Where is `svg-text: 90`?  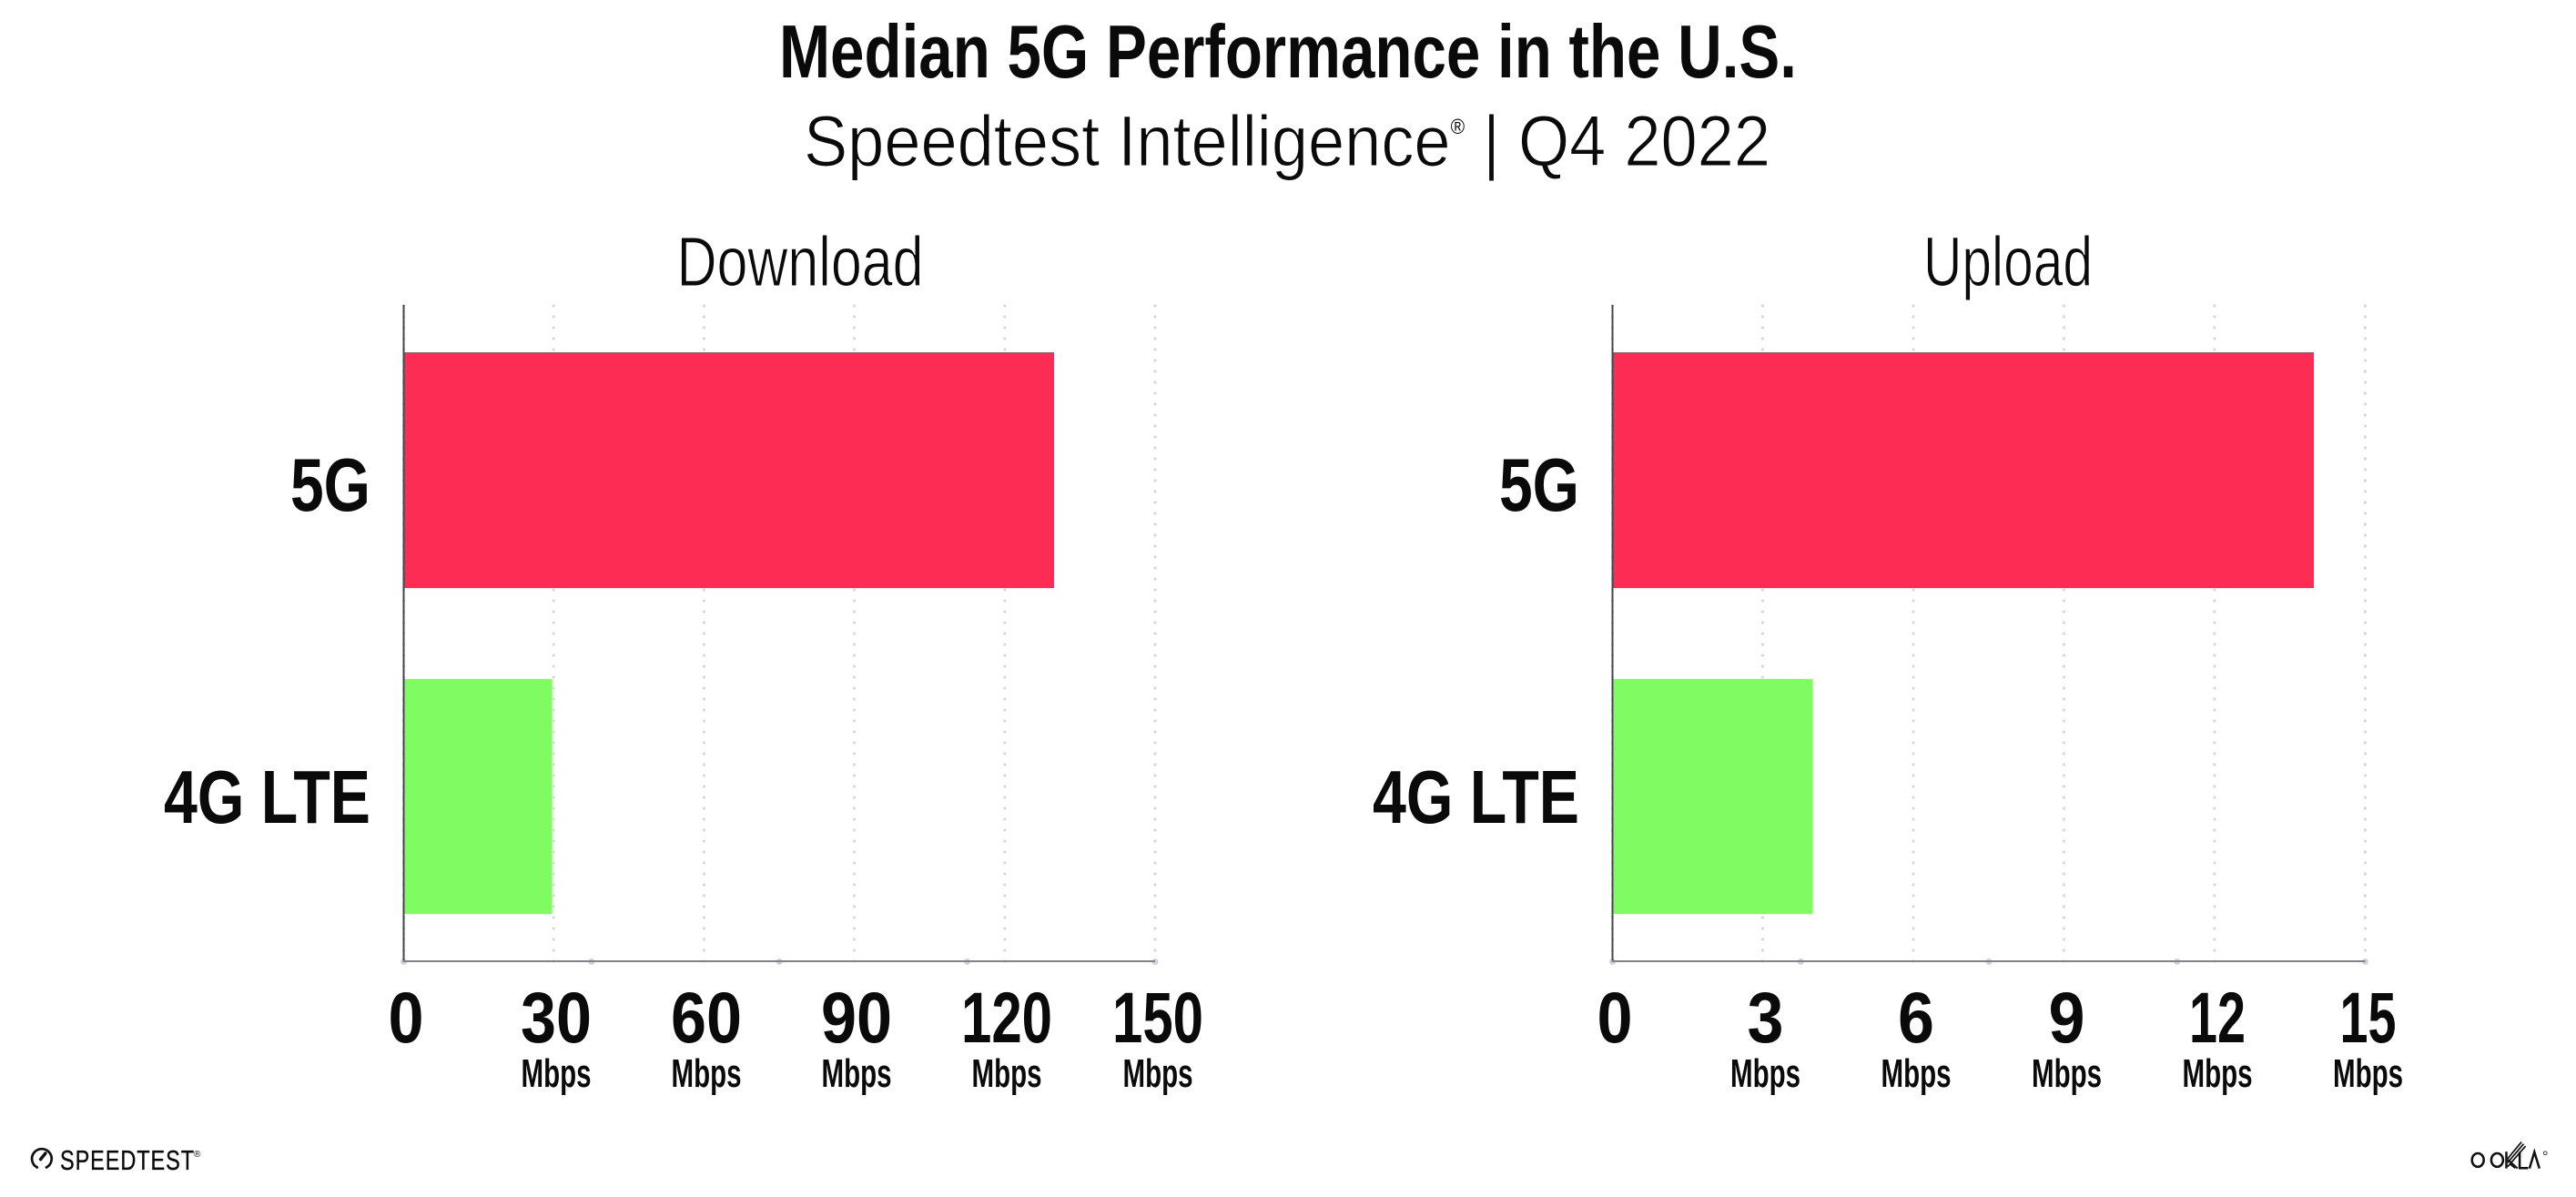 svg-text: 90 is located at coordinates (856, 1018).